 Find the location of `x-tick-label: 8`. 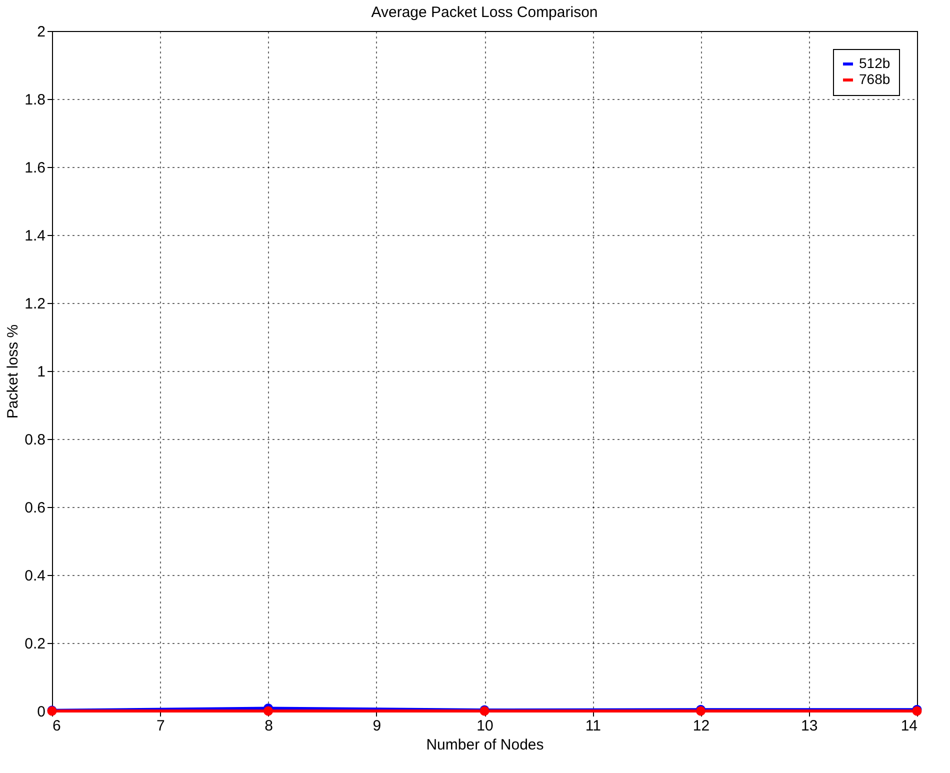

x-tick-label: 8 is located at coordinates (268, 726).